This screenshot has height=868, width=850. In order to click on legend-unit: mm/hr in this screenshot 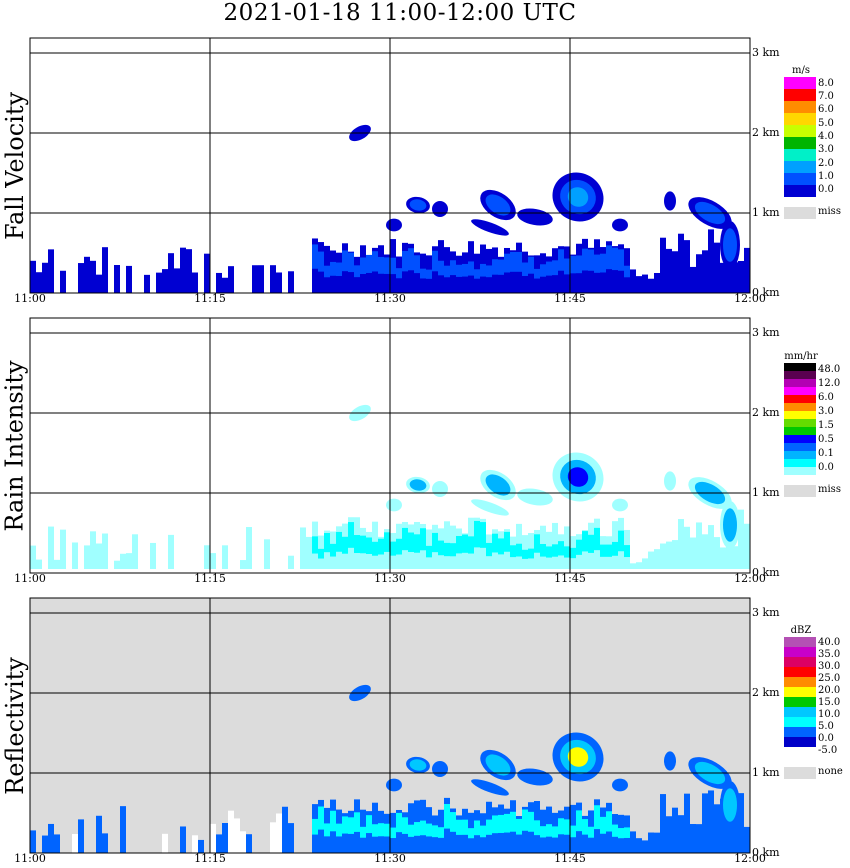, I will do `click(801, 356)`.